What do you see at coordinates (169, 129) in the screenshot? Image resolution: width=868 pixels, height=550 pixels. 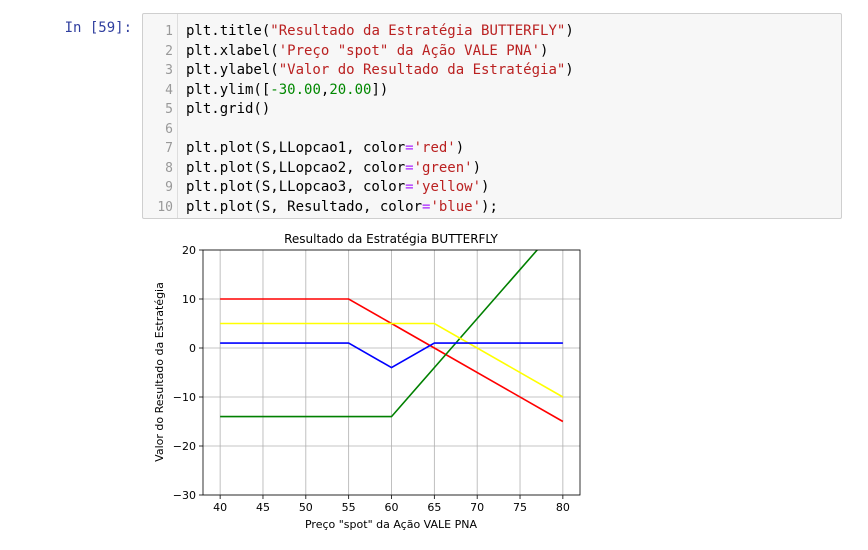 I see `line-number: 6` at bounding box center [169, 129].